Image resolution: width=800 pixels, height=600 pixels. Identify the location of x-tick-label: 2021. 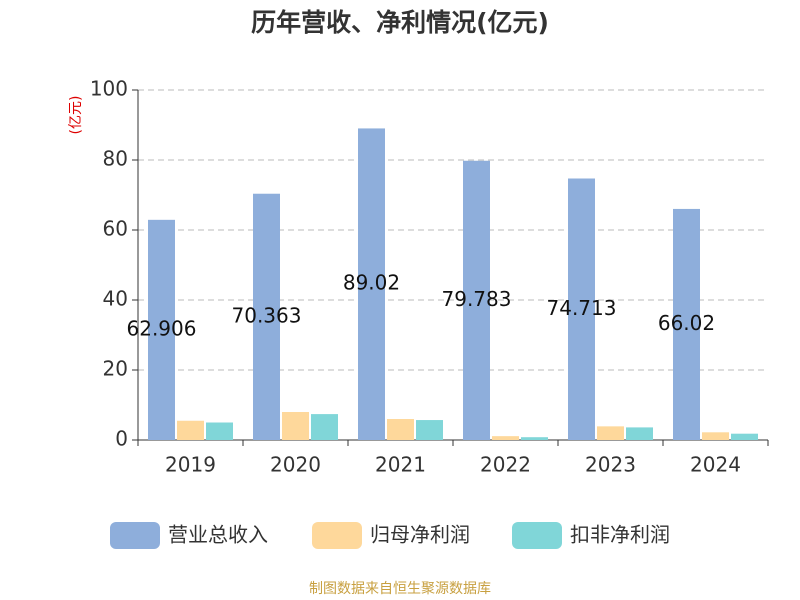
(400, 465).